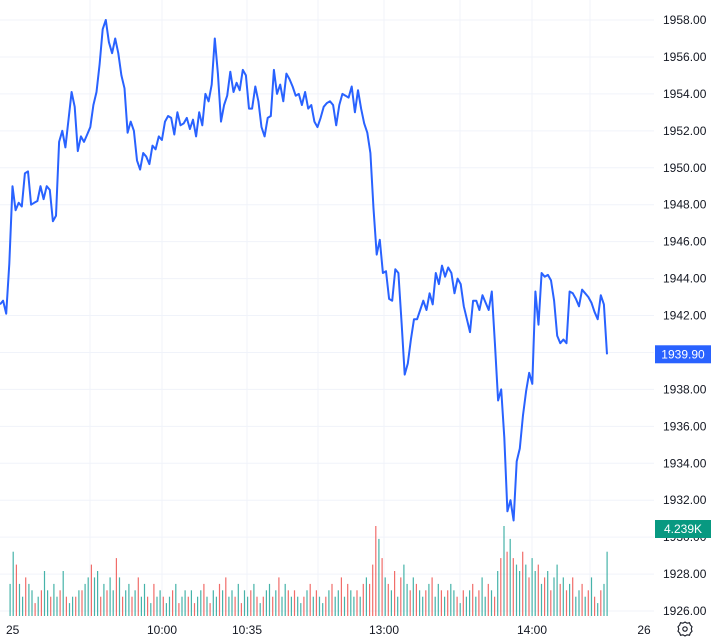 This screenshot has width=713, height=643. I want to click on y-tick-label: 1958.00, so click(685, 20).